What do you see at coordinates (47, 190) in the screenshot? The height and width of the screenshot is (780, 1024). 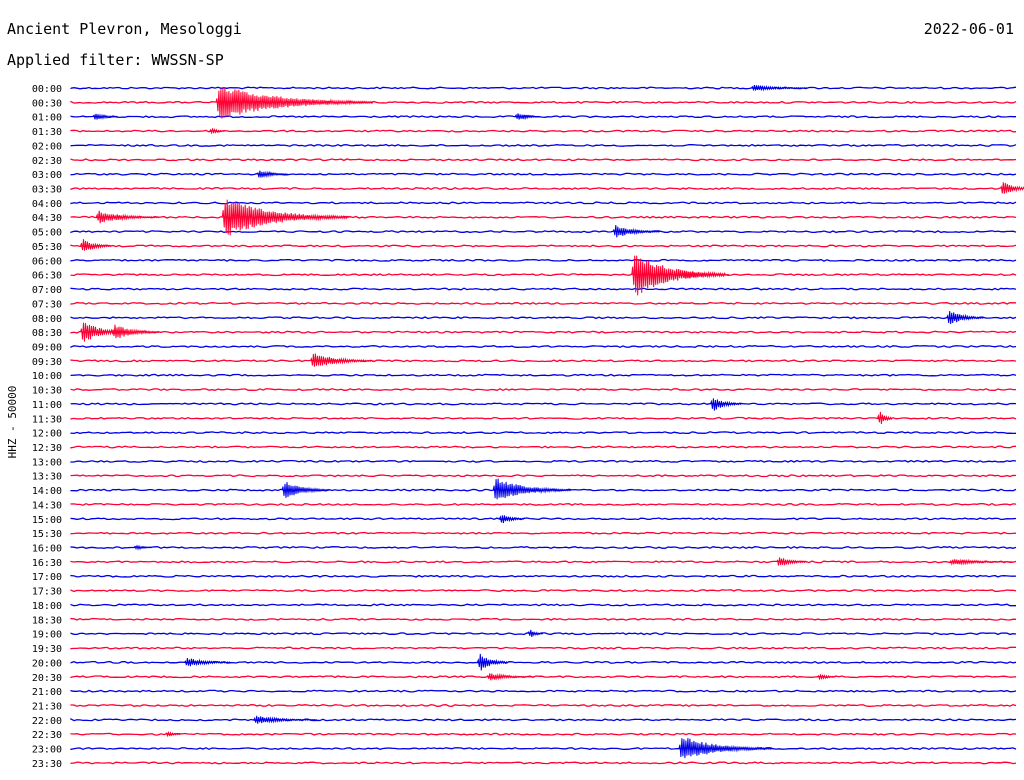 I see `row-time-label: 03:30` at bounding box center [47, 190].